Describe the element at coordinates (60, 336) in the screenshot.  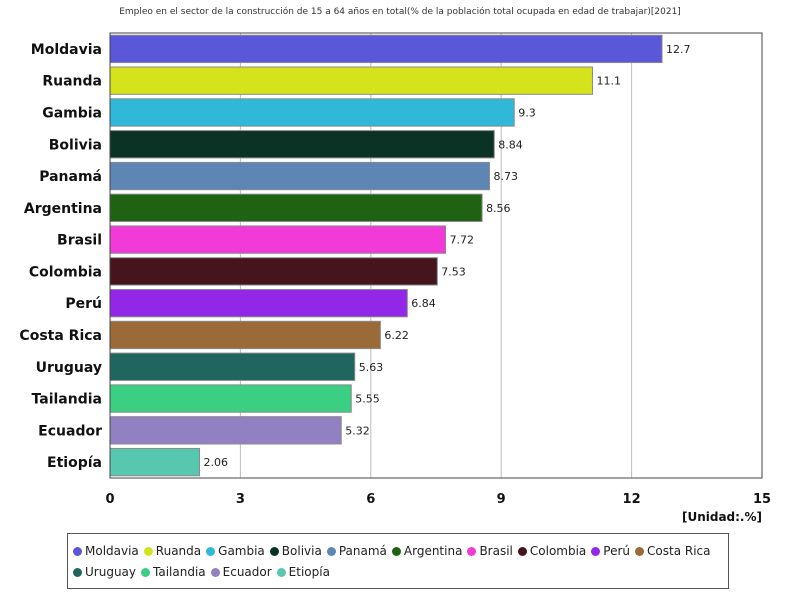
I see `category-label: Costa Rica` at that location.